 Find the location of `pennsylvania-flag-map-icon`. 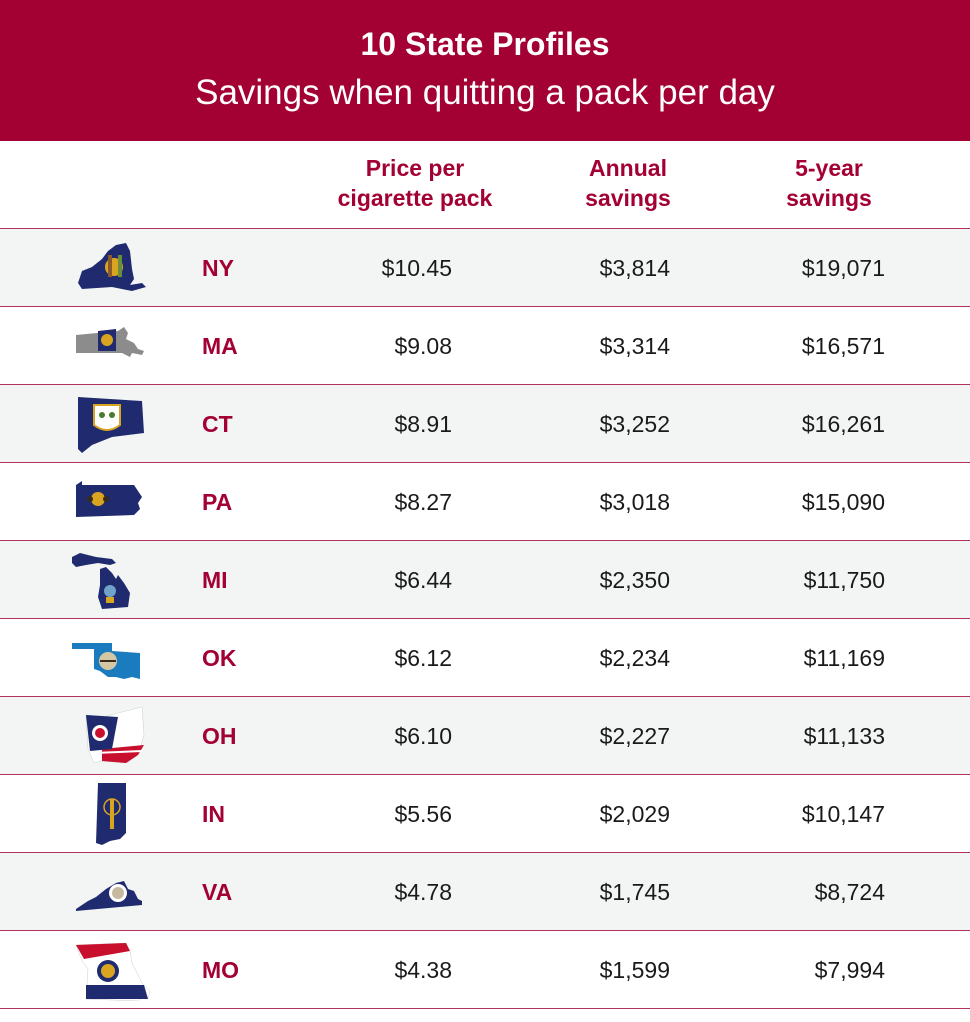

pennsylvania-flag-map-icon is located at coordinates (109, 499).